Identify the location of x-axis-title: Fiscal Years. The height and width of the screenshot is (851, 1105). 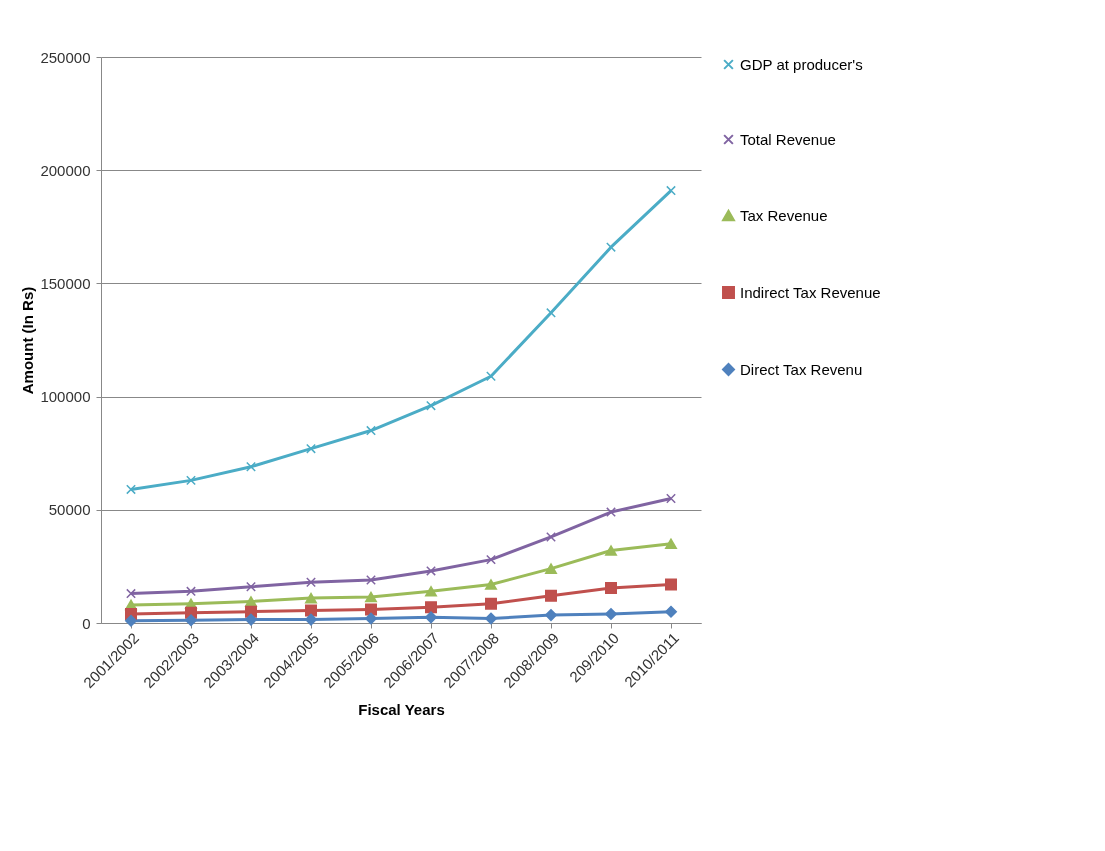
(401, 710).